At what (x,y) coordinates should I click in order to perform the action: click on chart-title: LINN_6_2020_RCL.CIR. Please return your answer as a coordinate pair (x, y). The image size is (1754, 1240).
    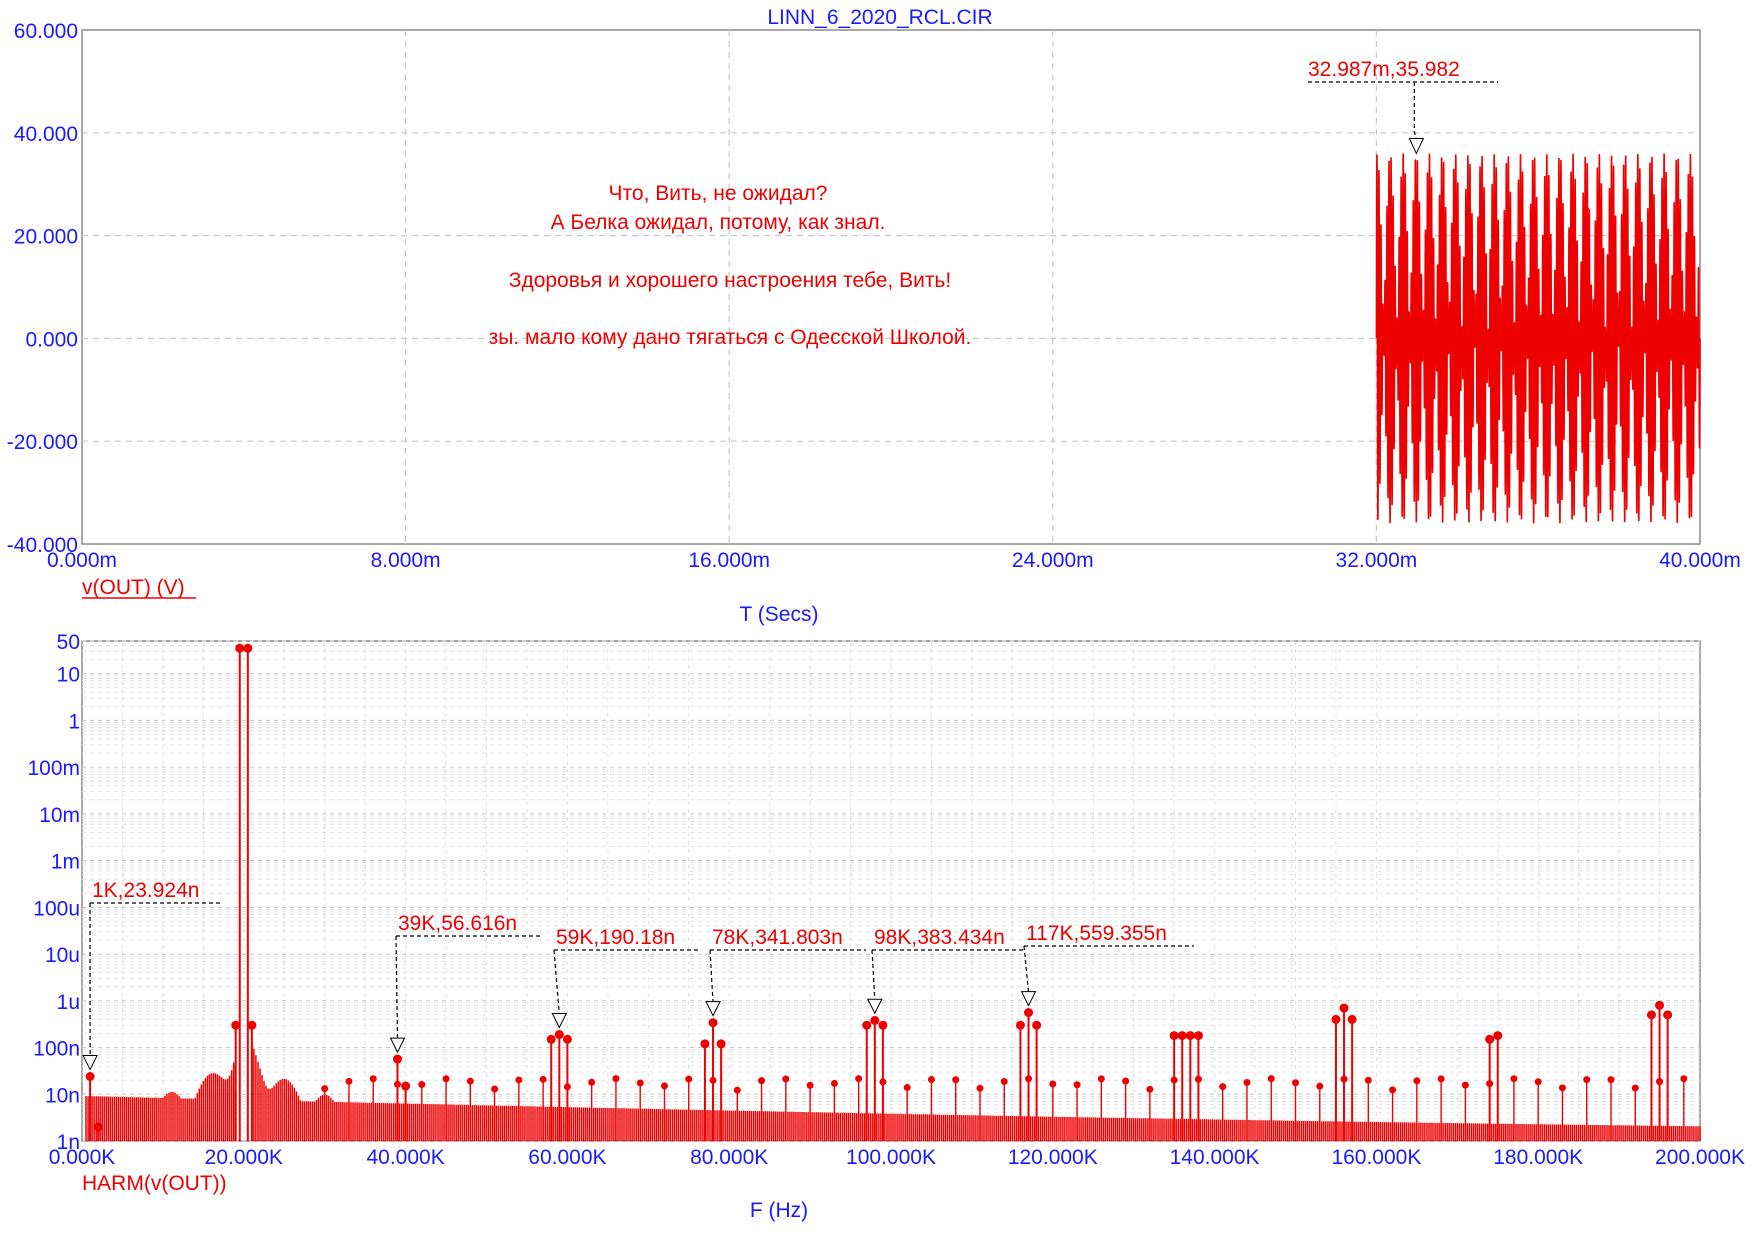
    Looking at the image, I should click on (879, 17).